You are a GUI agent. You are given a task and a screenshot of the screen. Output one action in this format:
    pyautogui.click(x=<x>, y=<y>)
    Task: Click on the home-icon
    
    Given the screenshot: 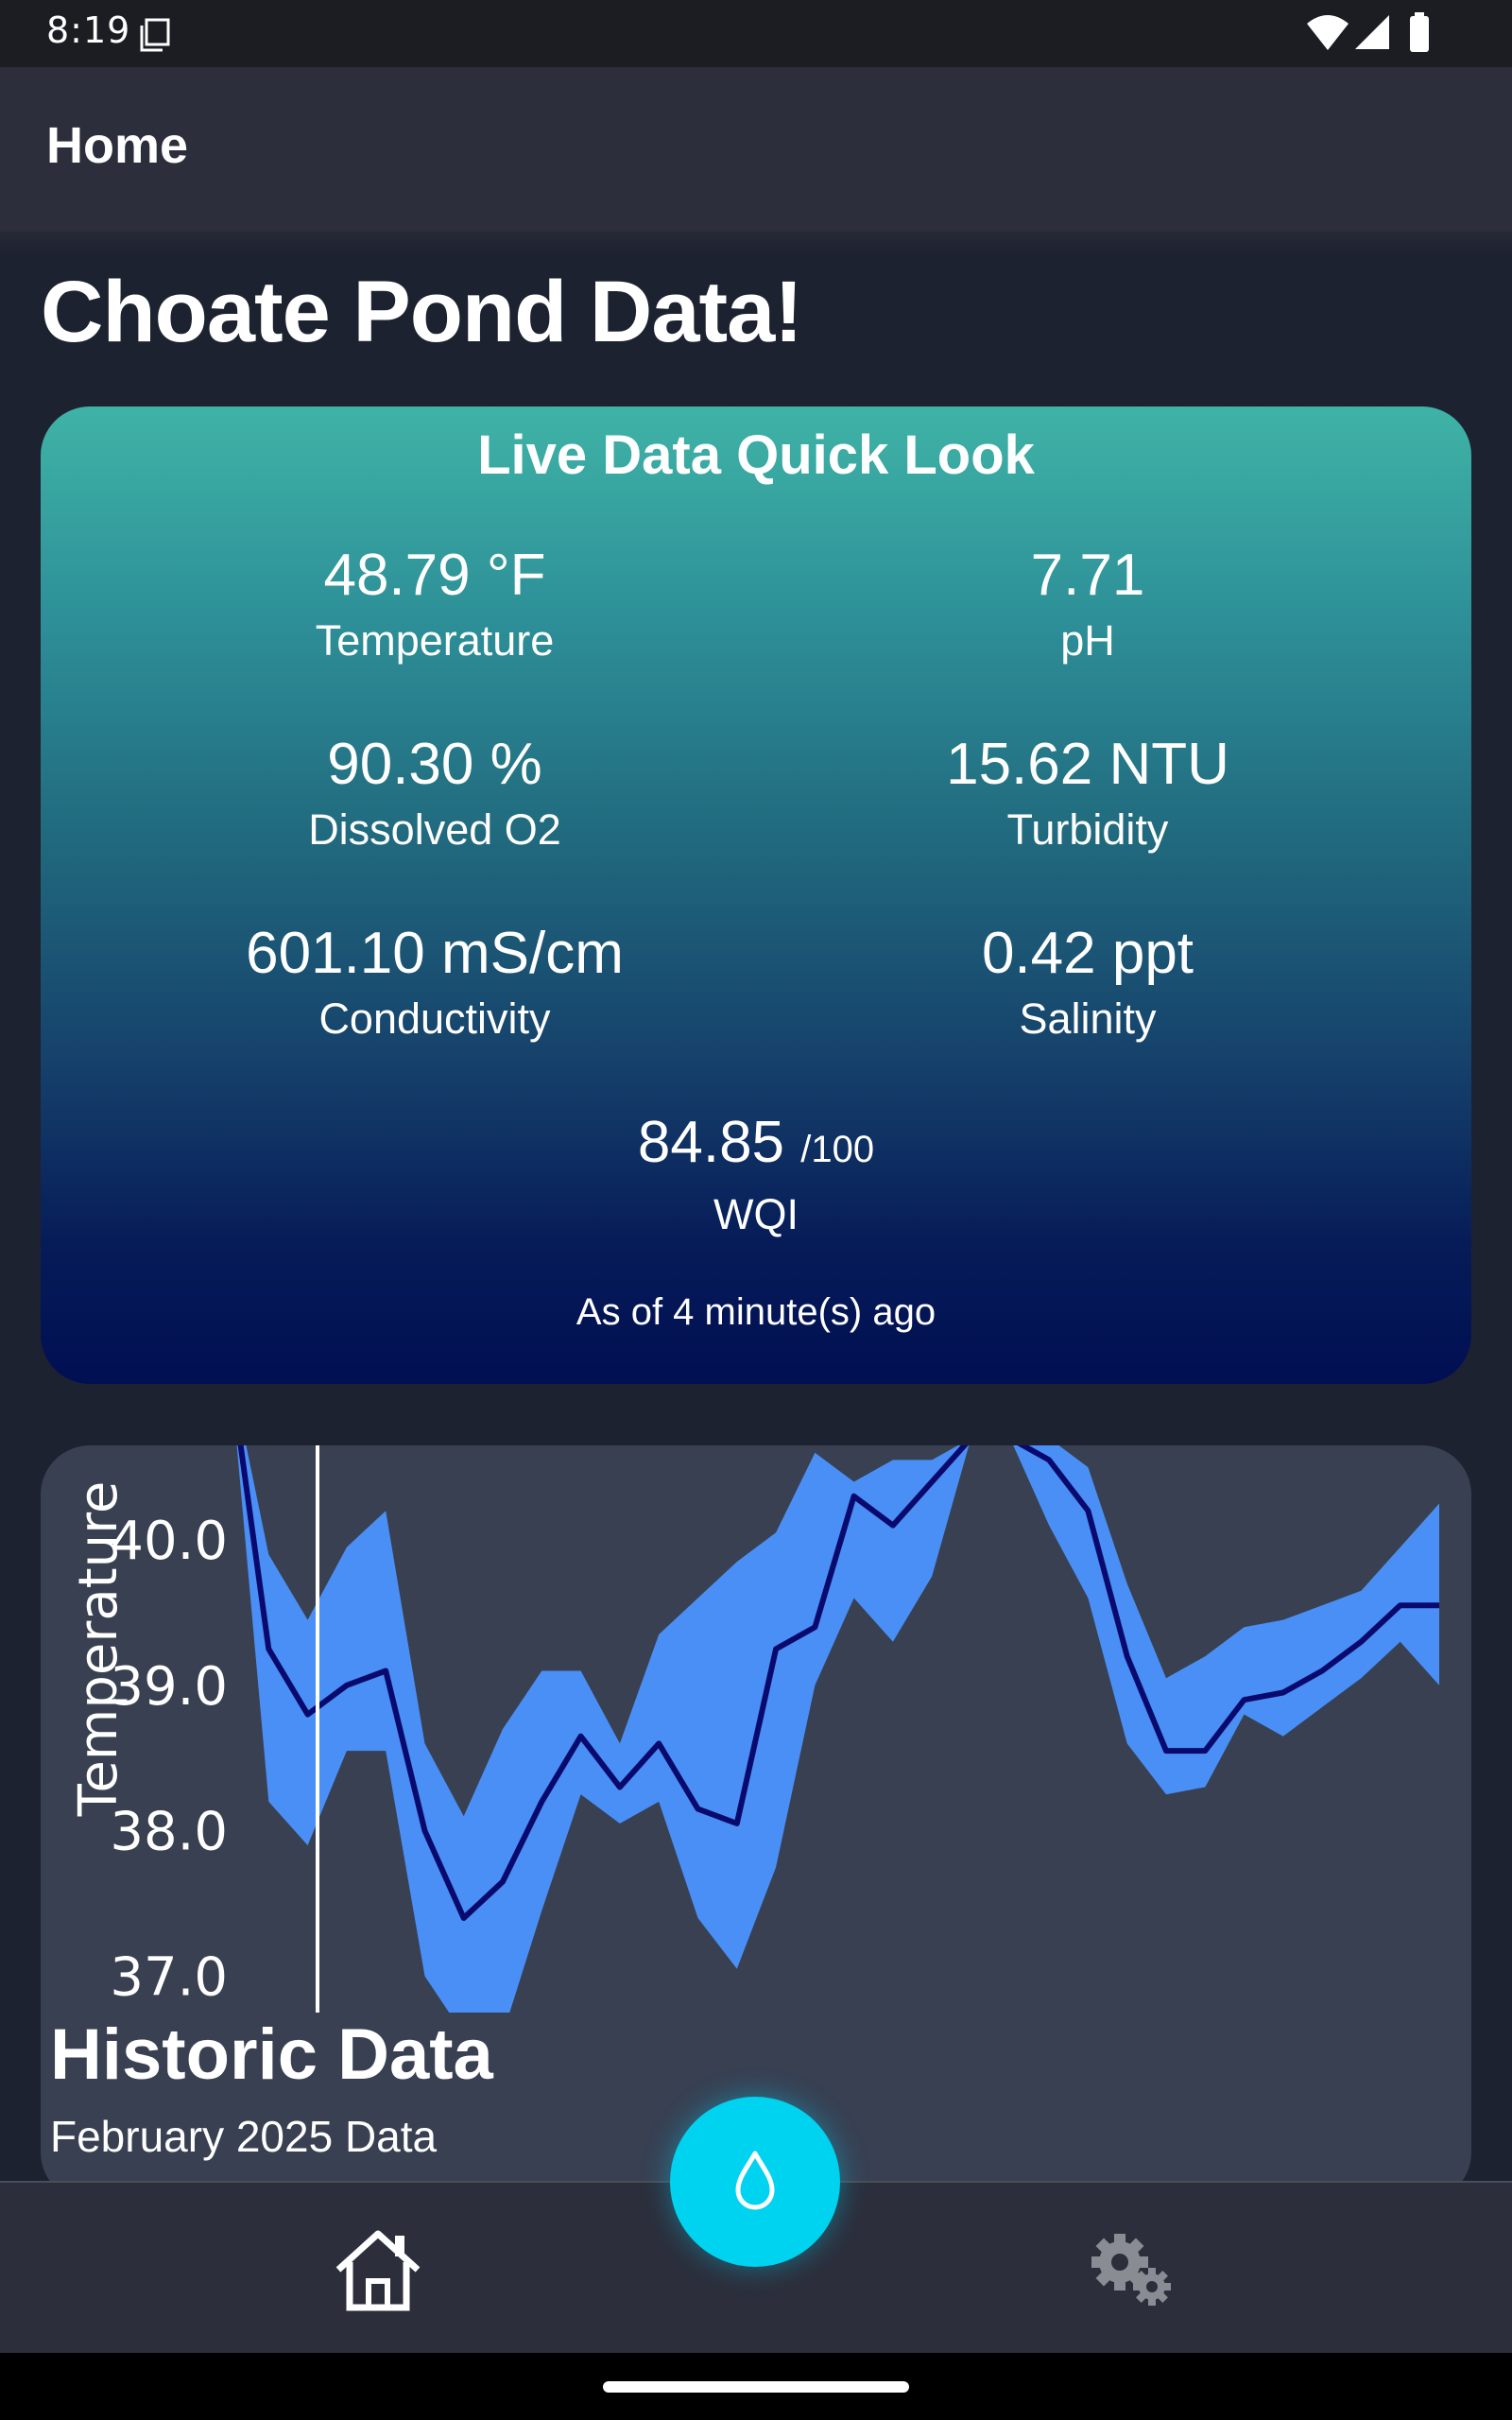 What is the action you would take?
    pyautogui.click(x=378, y=2270)
    